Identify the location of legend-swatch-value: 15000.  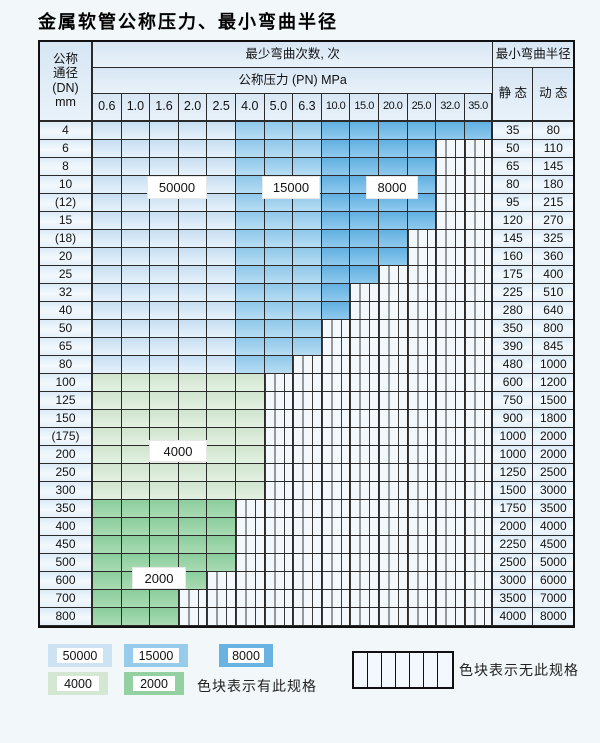
(156, 655).